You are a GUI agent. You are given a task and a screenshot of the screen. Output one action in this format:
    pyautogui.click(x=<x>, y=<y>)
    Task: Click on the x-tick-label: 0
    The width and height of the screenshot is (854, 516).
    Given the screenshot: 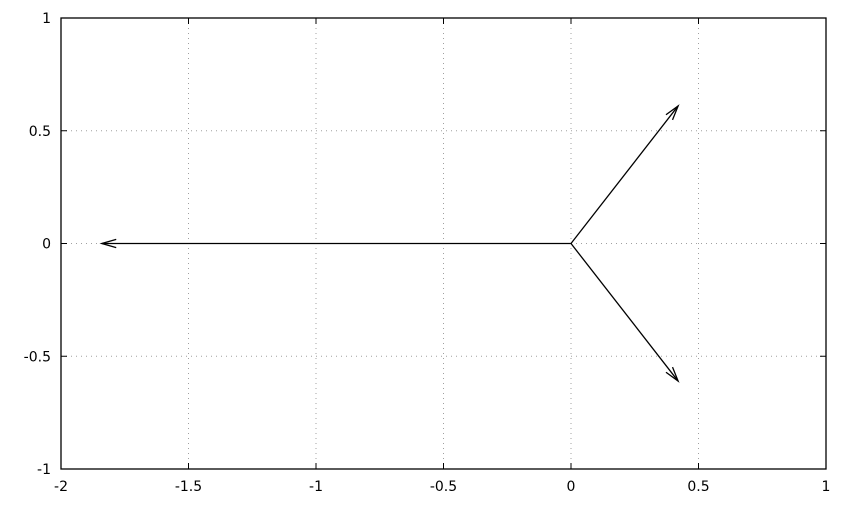 What is the action you would take?
    pyautogui.click(x=571, y=487)
    